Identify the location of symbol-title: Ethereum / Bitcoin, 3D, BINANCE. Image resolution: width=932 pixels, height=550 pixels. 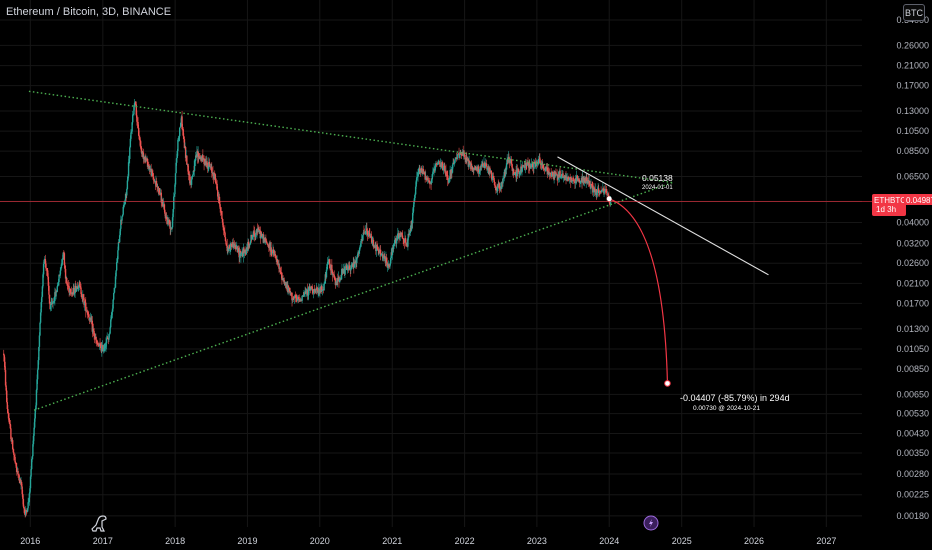
(89, 12).